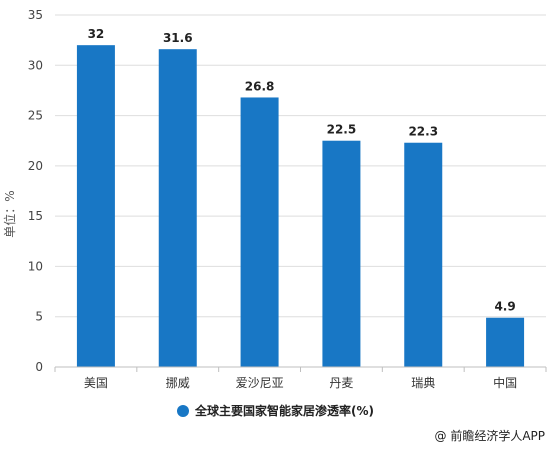 The image size is (552, 449). What do you see at coordinates (35, 266) in the screenshot?
I see `y-tick-label: 10` at bounding box center [35, 266].